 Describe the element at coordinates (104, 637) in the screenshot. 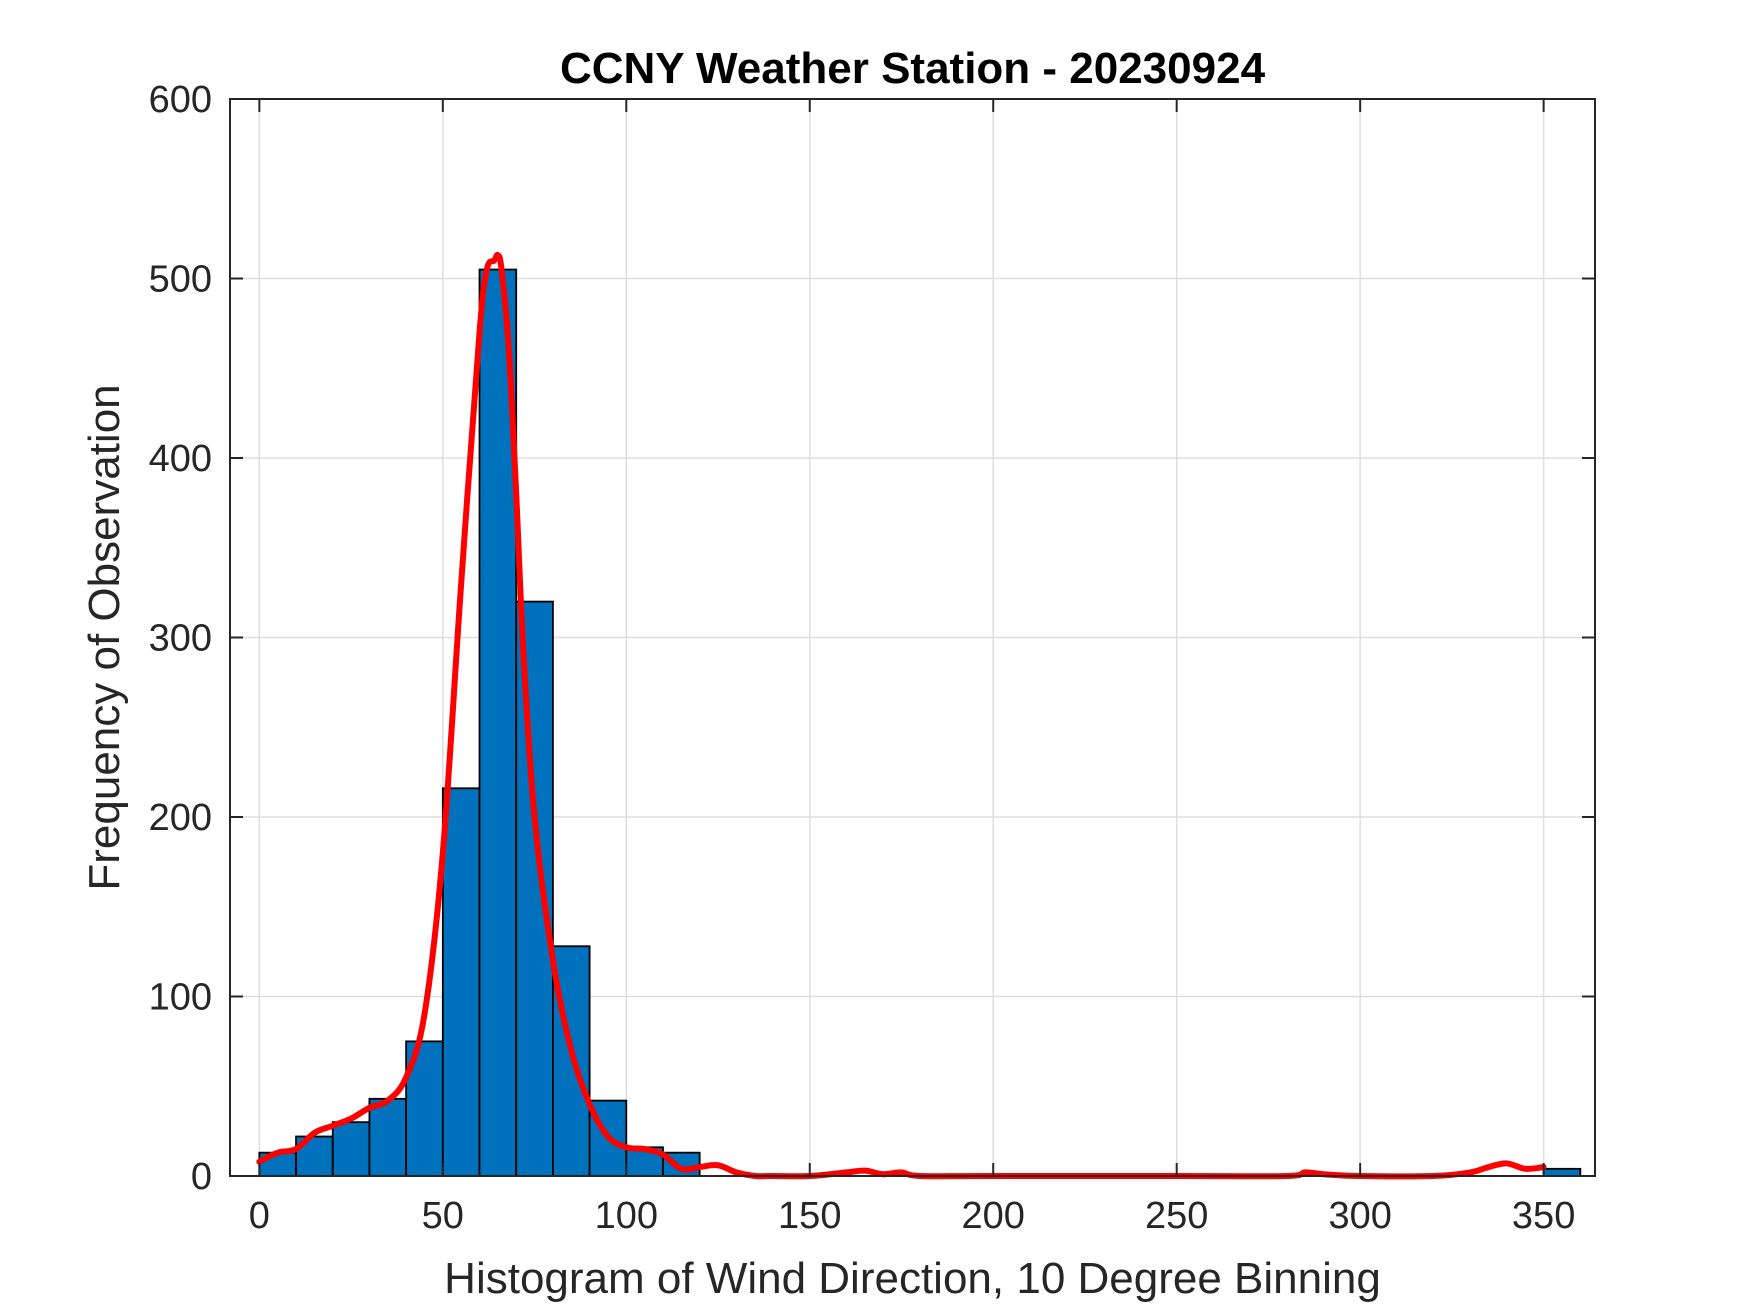

I see `y-axis-label: Frequency of Observation` at that location.